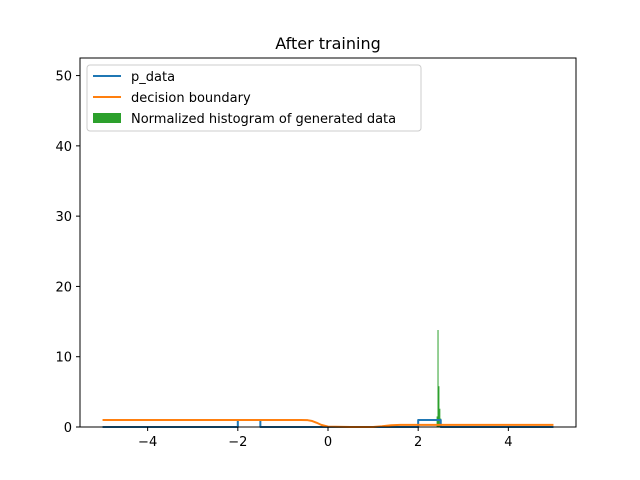  Describe the element at coordinates (63, 287) in the screenshot. I see `y-tick-label: 20` at that location.